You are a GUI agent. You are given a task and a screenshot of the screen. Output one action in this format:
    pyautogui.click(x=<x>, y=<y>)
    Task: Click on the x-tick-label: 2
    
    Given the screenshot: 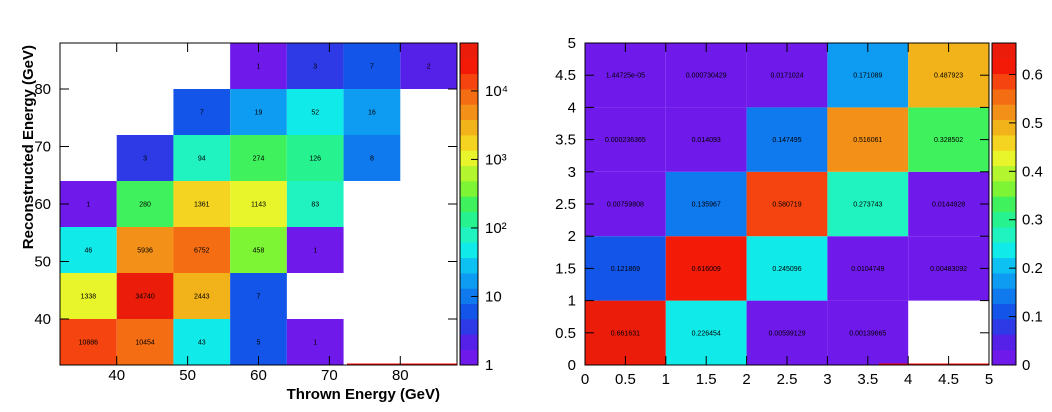 What is the action you would take?
    pyautogui.click(x=746, y=379)
    